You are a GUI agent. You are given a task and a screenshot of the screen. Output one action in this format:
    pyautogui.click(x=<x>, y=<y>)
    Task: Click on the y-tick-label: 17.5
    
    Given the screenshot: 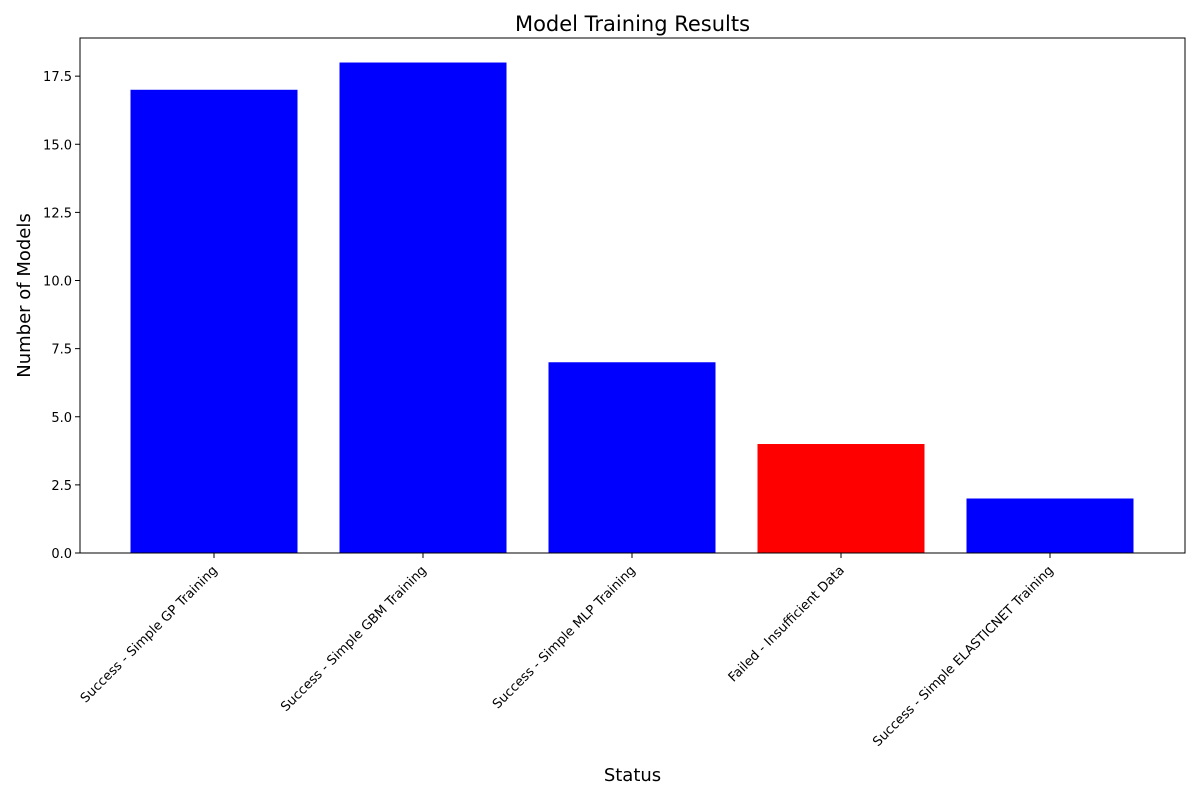 What is the action you would take?
    pyautogui.click(x=57, y=77)
    